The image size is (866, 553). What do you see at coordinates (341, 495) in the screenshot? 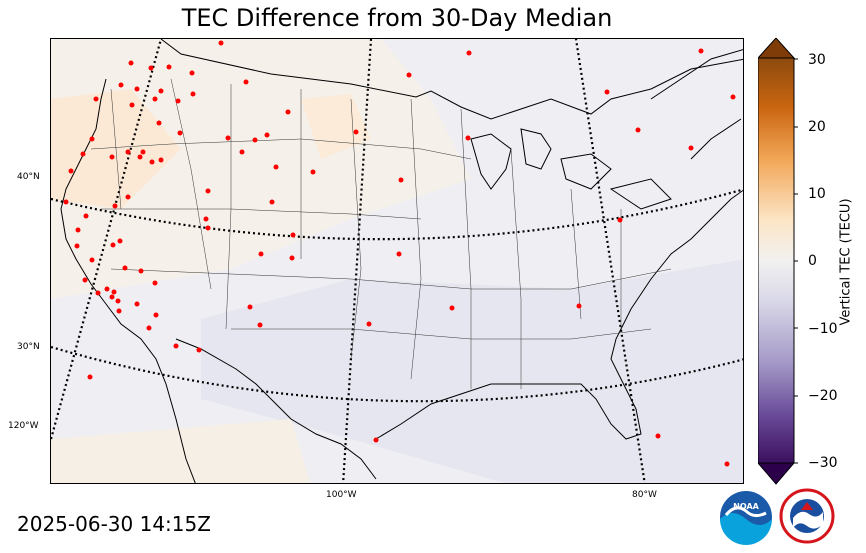
I see `lon-label-100w: 100°W` at bounding box center [341, 495].